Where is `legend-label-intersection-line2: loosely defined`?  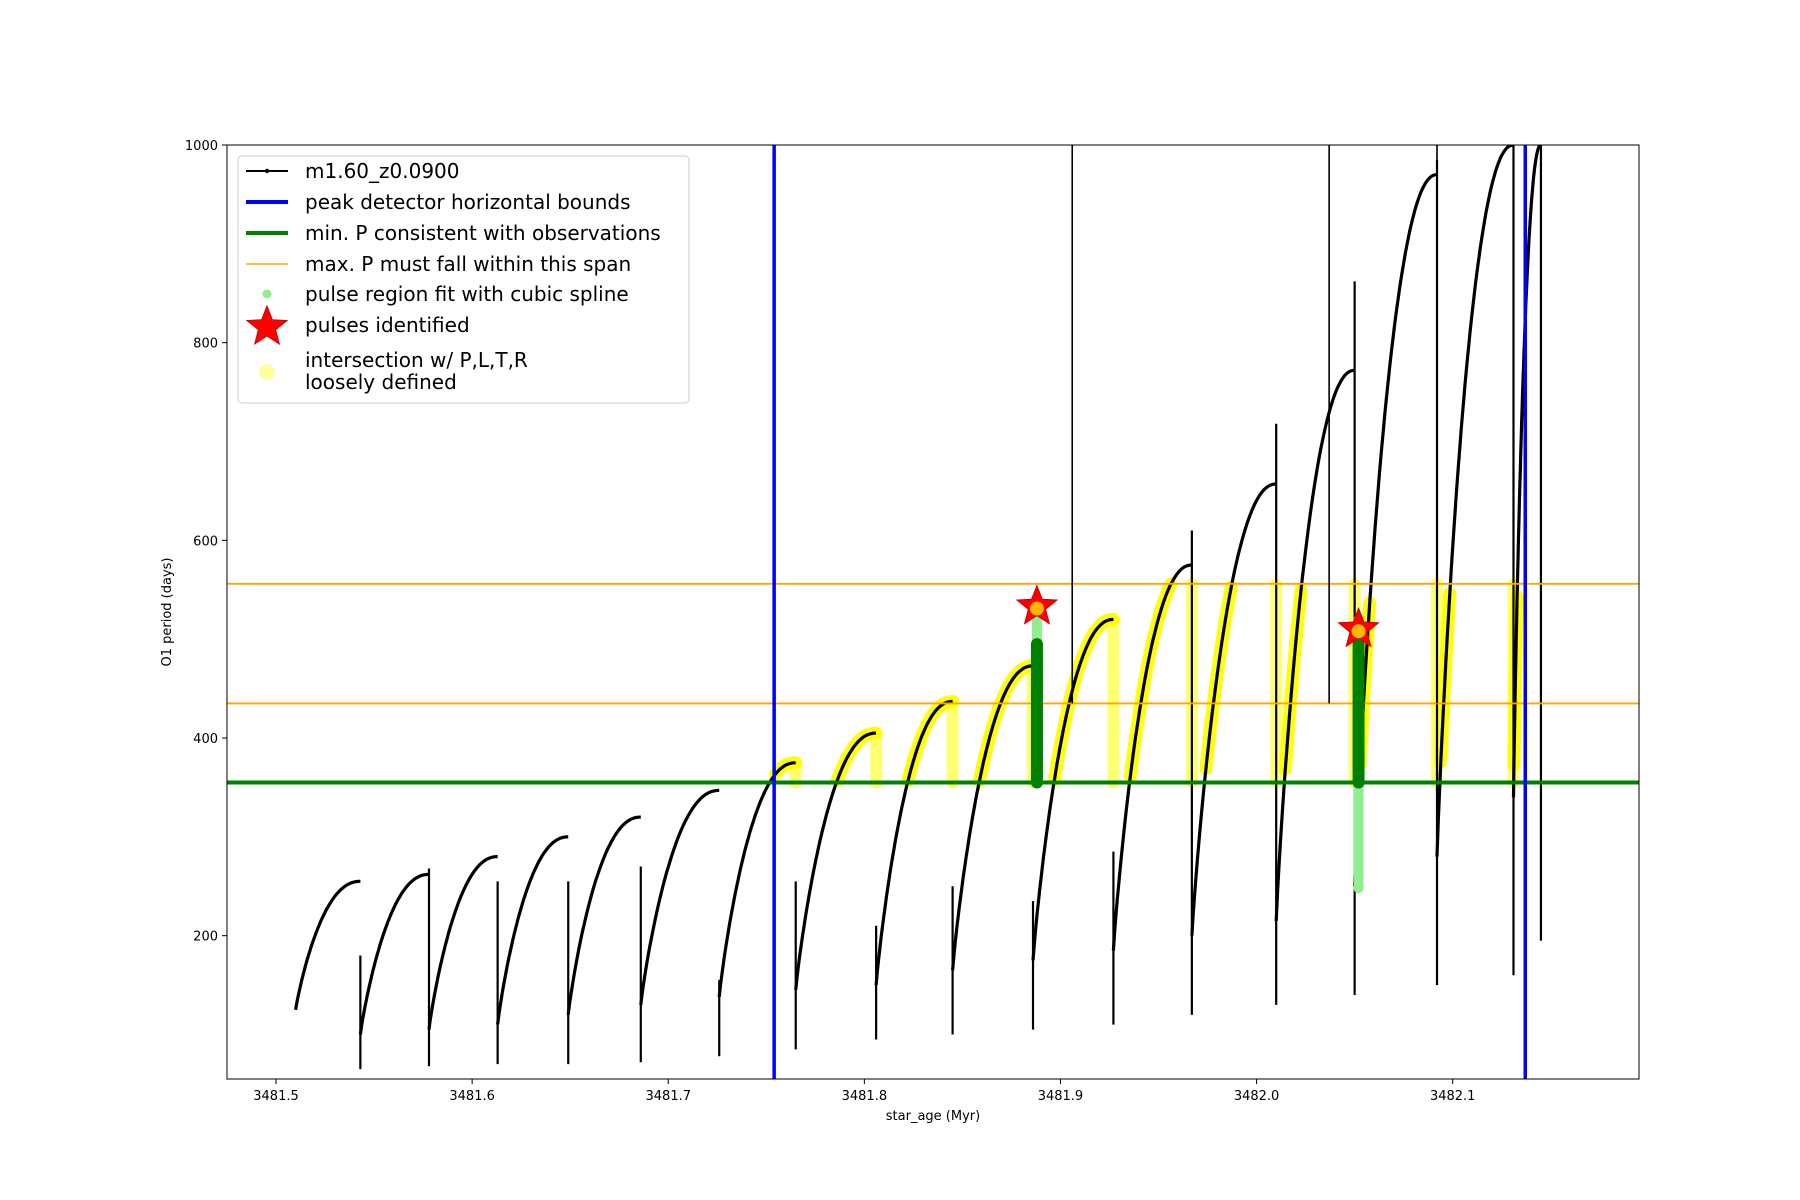 legend-label-intersection-line2: loosely defined is located at coordinates (381, 382).